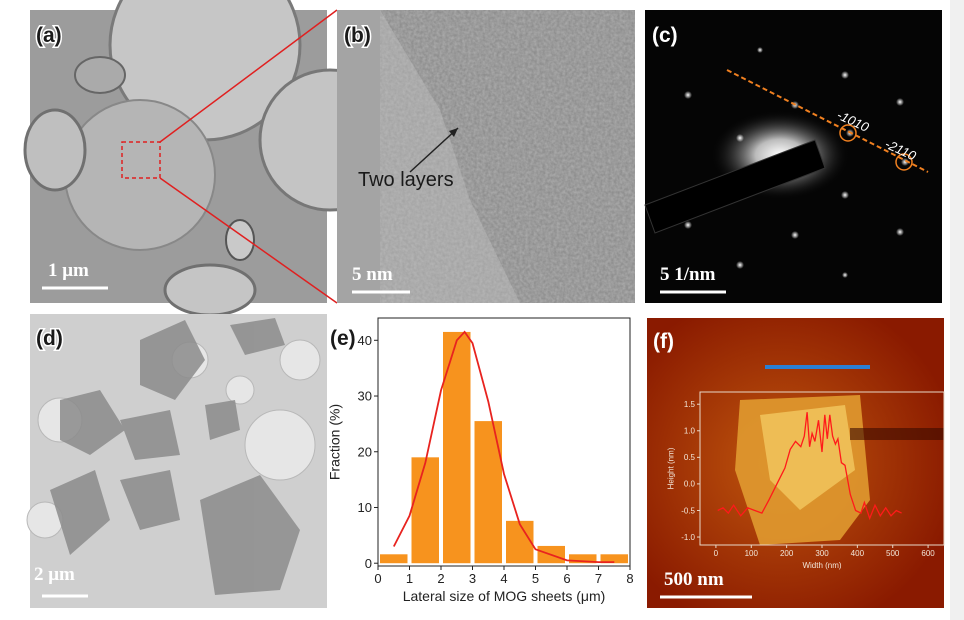 The image size is (964, 620). What do you see at coordinates (694, 579) in the screenshot?
I see `scale-bar-label: 500 nm` at bounding box center [694, 579].